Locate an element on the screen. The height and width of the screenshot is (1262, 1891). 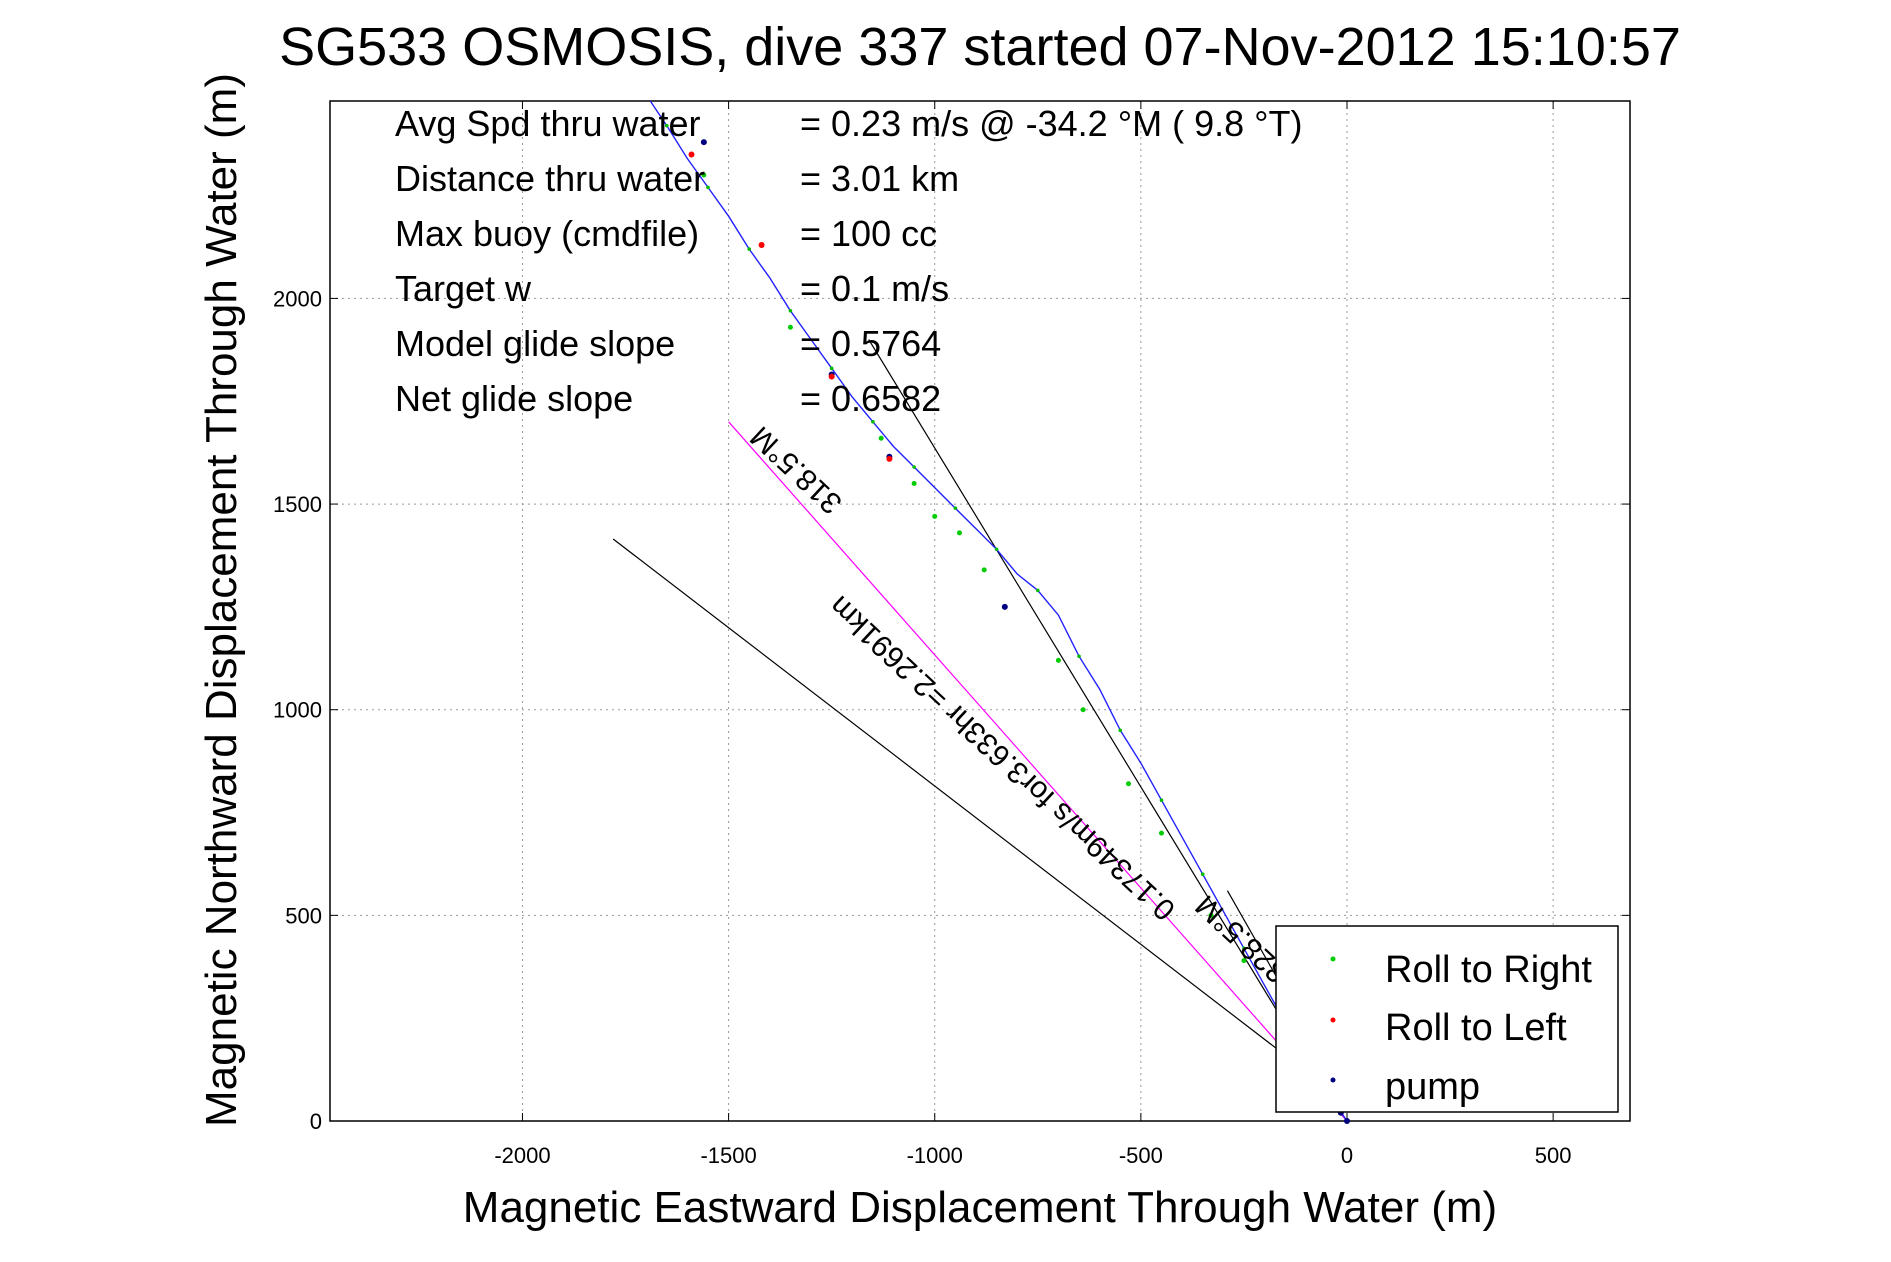
info-value-0: = 0.23 m/s @ -34.2 °M ( 9.8 °T) is located at coordinates (1051, 123).